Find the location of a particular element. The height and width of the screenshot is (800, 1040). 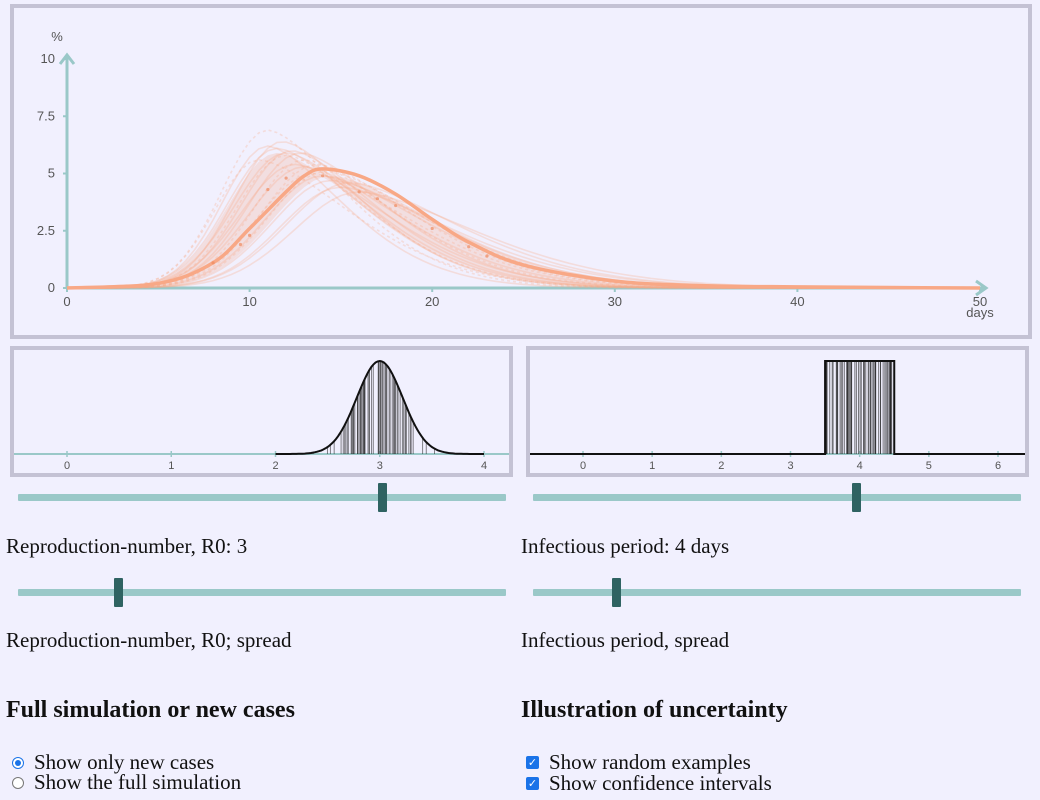

r0-distribution-chart: 0 1 2 3 4 is located at coordinates (261, 415).